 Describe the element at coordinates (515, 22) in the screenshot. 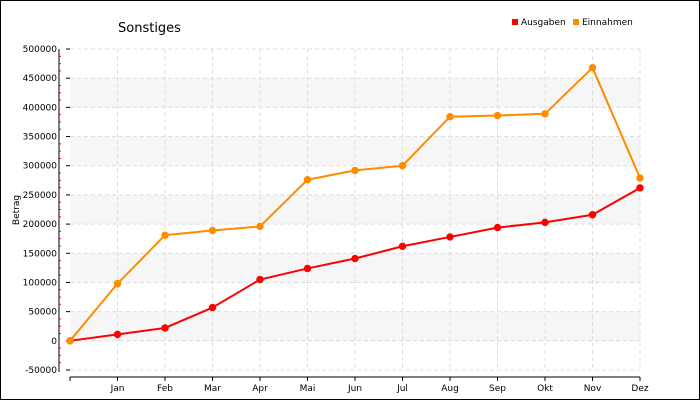

I see `legend-swatch-ausgaben` at that location.